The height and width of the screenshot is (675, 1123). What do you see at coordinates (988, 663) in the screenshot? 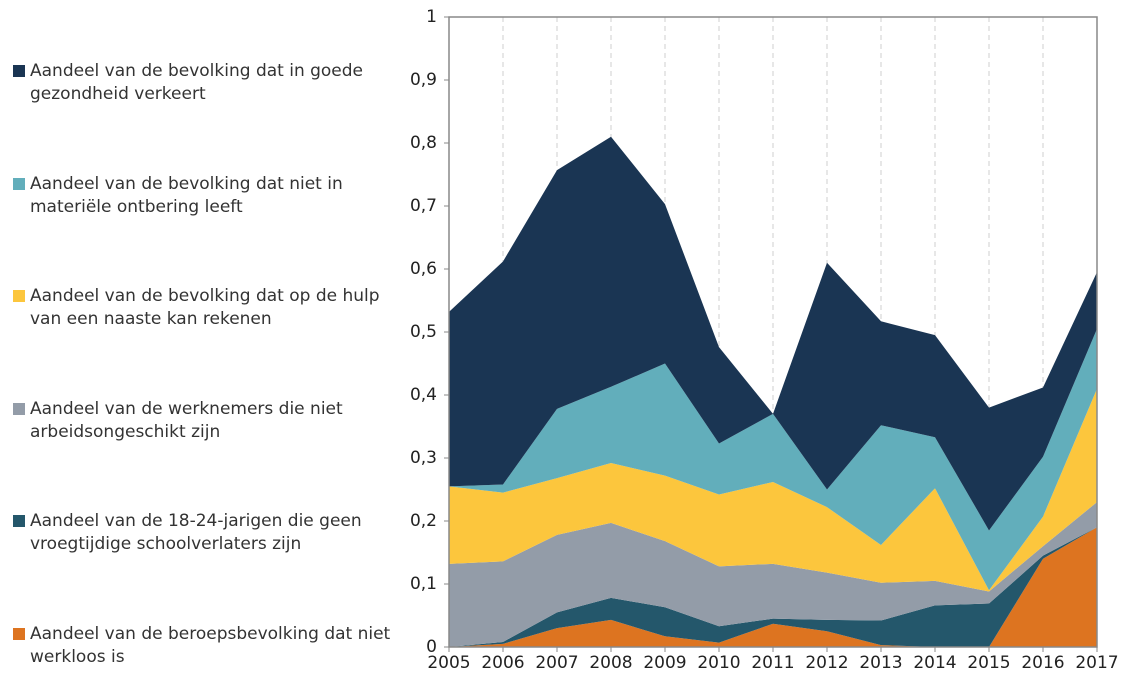
I see `x-tick-label: 2015` at bounding box center [988, 663].